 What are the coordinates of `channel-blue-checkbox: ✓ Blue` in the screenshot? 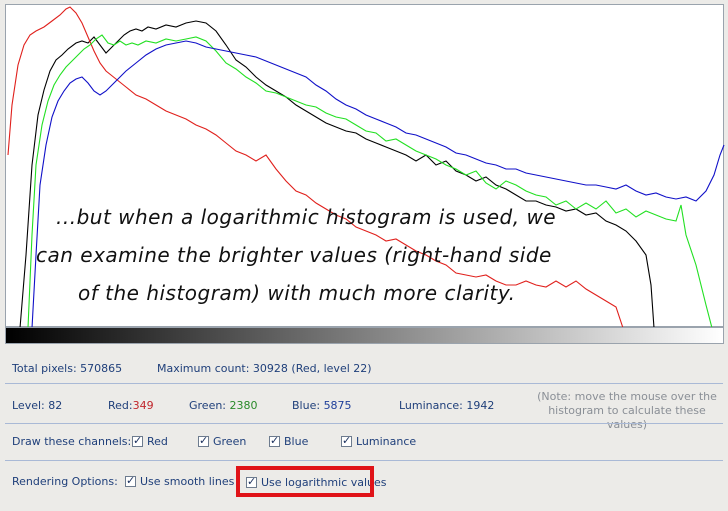 It's located at (289, 441).